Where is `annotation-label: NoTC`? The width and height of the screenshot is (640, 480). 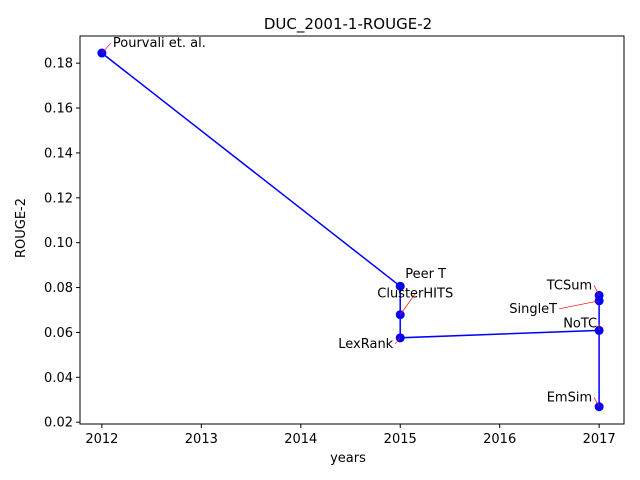
annotation-label: NoTC is located at coordinates (580, 323).